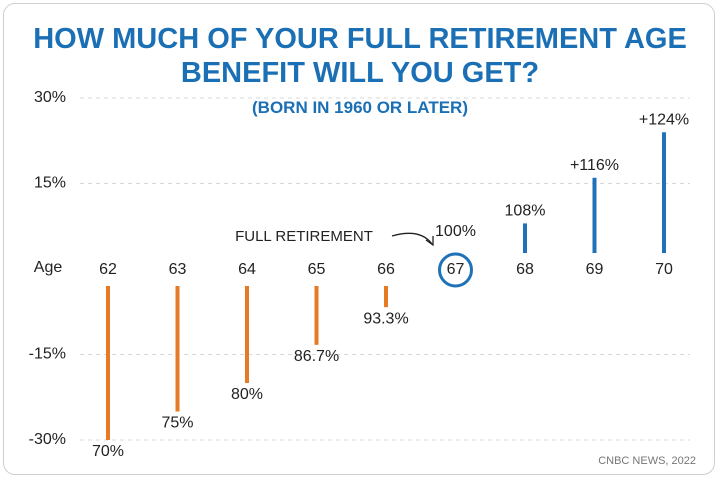 This screenshot has width=720, height=480. What do you see at coordinates (664, 269) in the screenshot?
I see `x-tick-label: 70` at bounding box center [664, 269].